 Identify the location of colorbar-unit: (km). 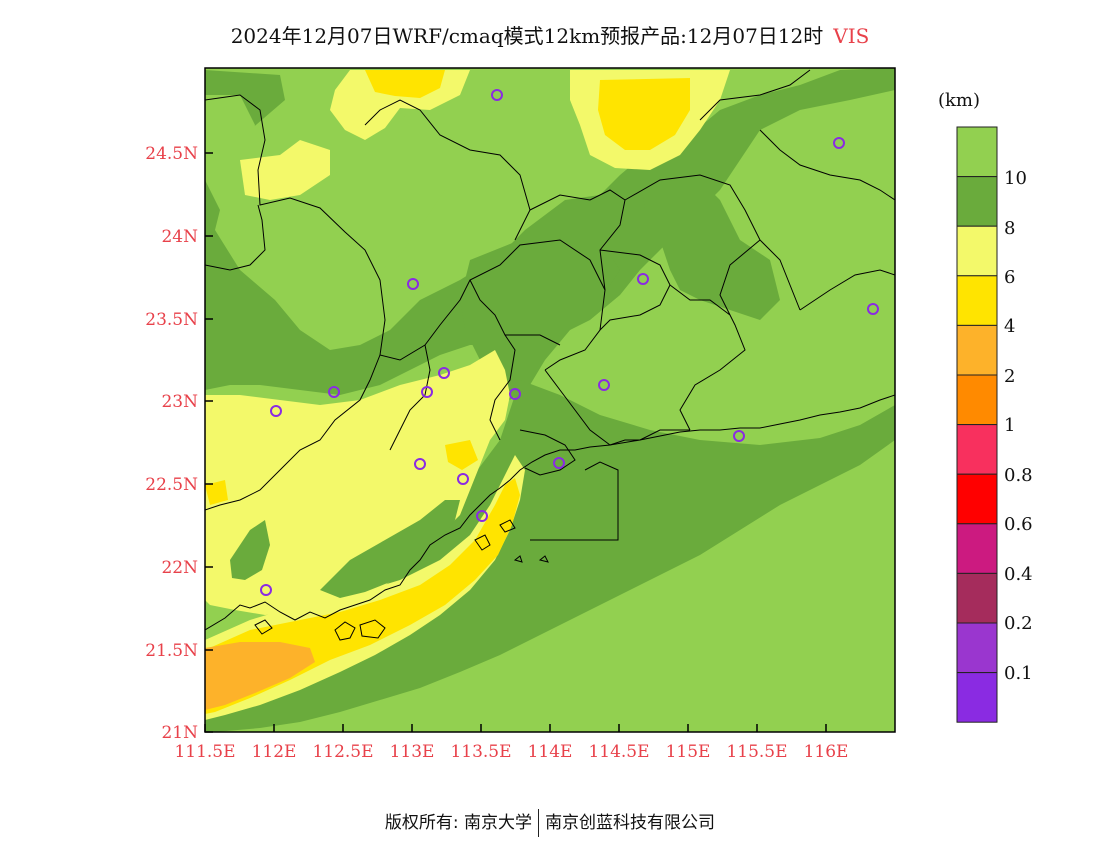
(959, 100).